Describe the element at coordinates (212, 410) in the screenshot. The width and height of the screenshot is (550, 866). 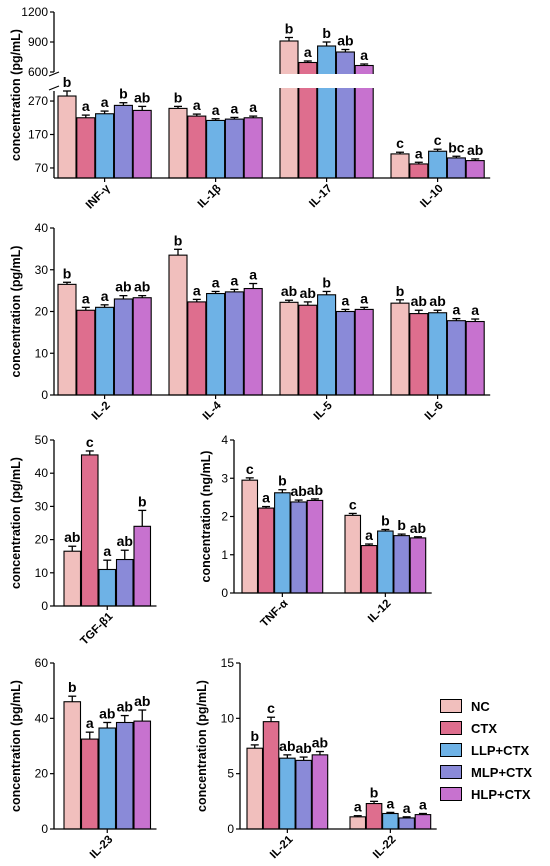
I see `x-tick-label: IL-4` at that location.